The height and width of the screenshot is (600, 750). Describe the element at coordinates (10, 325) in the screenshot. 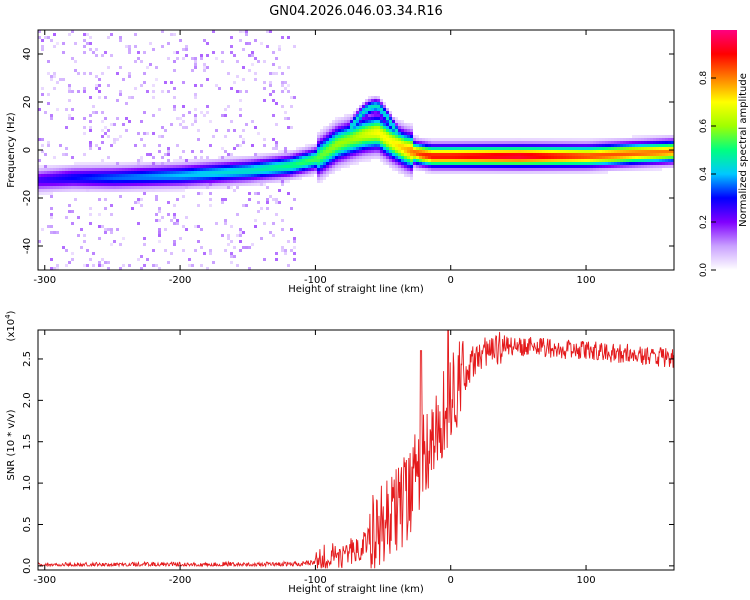

I see `snr-y-multiplier: (x104)` at that location.